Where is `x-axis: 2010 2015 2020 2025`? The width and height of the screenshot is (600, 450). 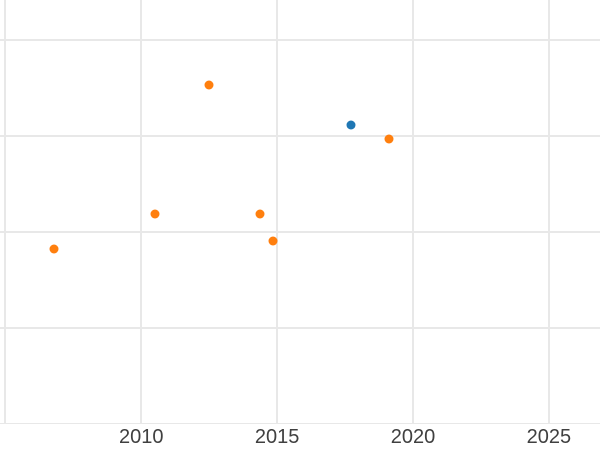 x-axis: 2010 2015 2020 2025 is located at coordinates (300, 437).